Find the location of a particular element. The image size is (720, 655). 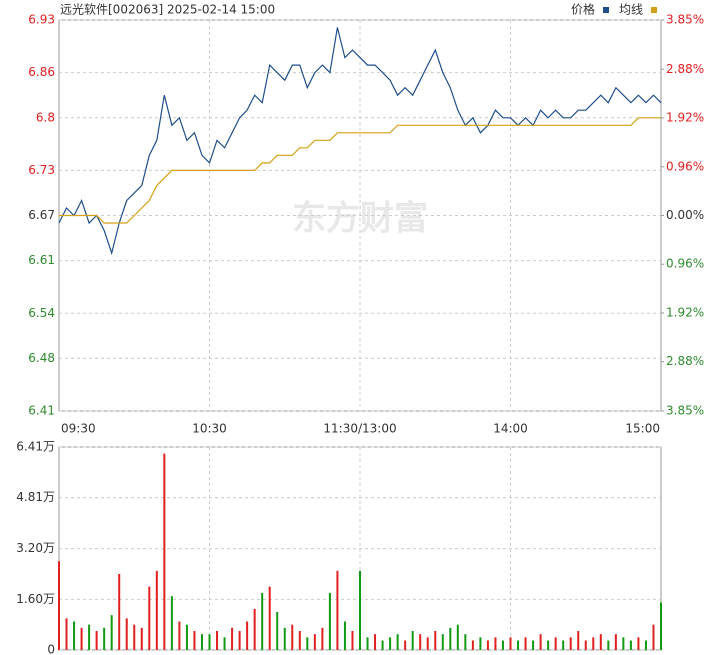

y-tick-label: 6.61 is located at coordinates (41, 260).